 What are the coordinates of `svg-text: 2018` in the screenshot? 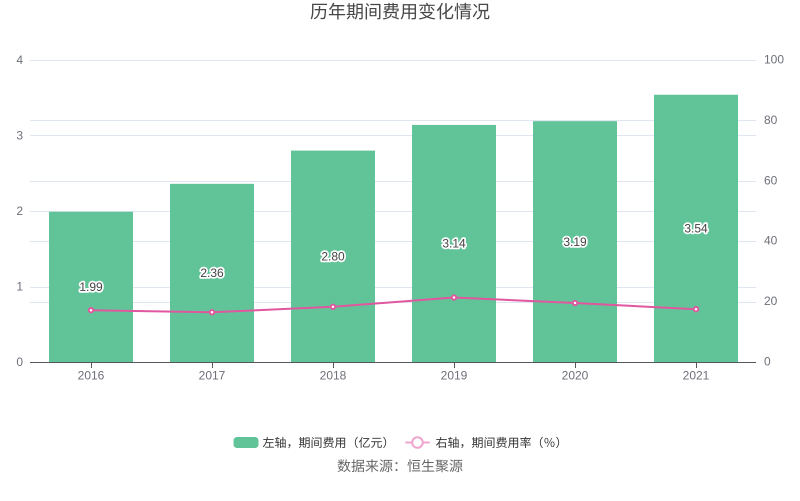 It's located at (333, 375).